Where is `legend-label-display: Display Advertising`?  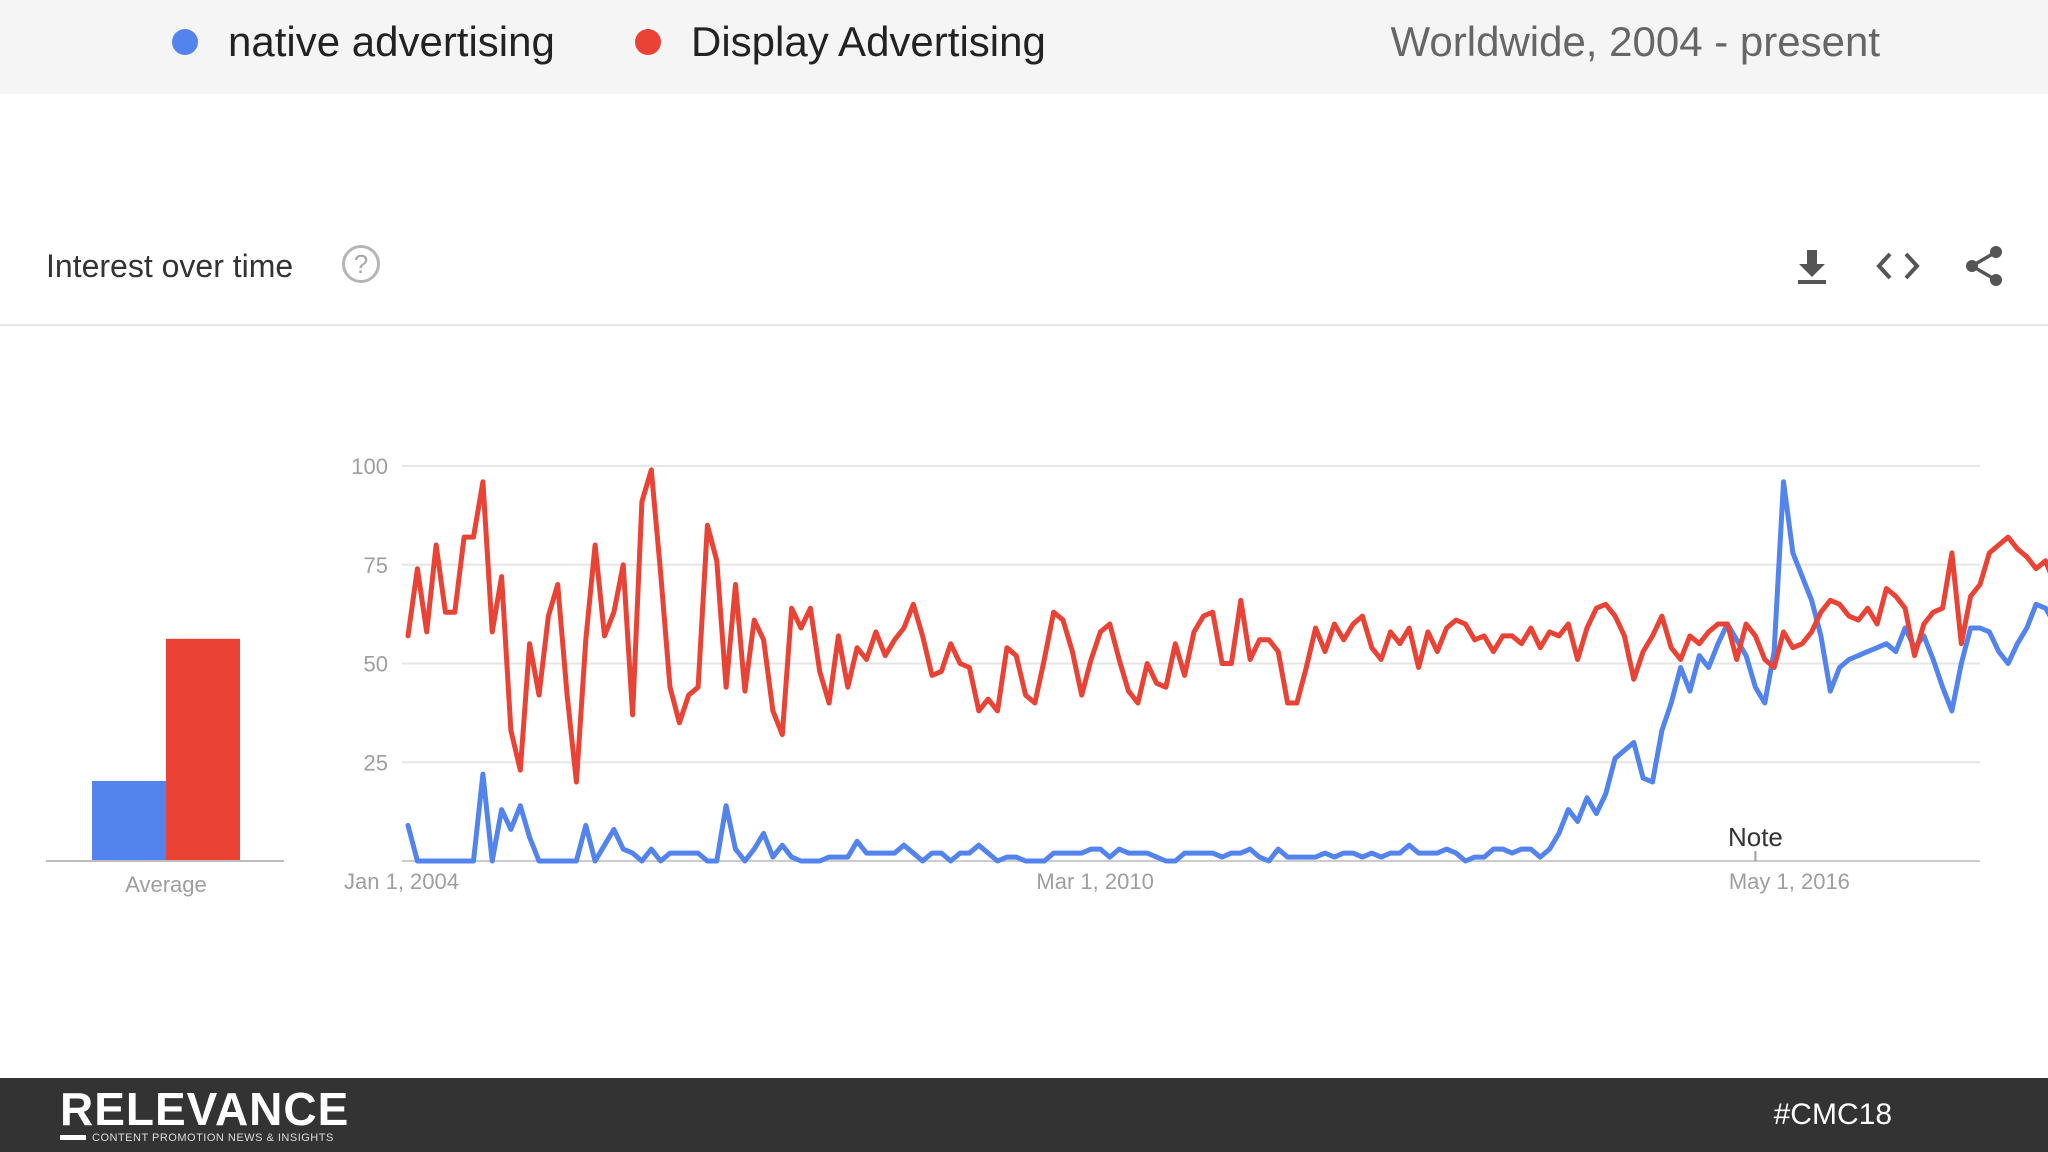 legend-label-display: Display Advertising is located at coordinates (868, 41).